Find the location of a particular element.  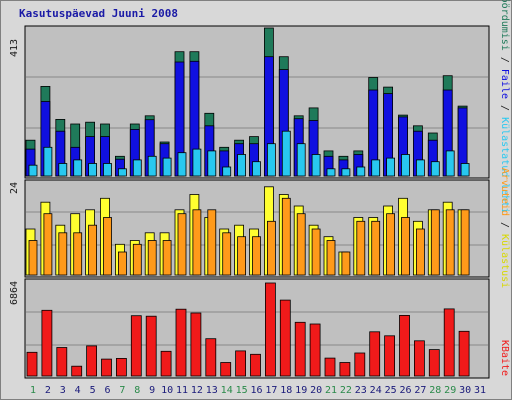

legend-visits: Pöördumisi is located at coordinates (504, 25).